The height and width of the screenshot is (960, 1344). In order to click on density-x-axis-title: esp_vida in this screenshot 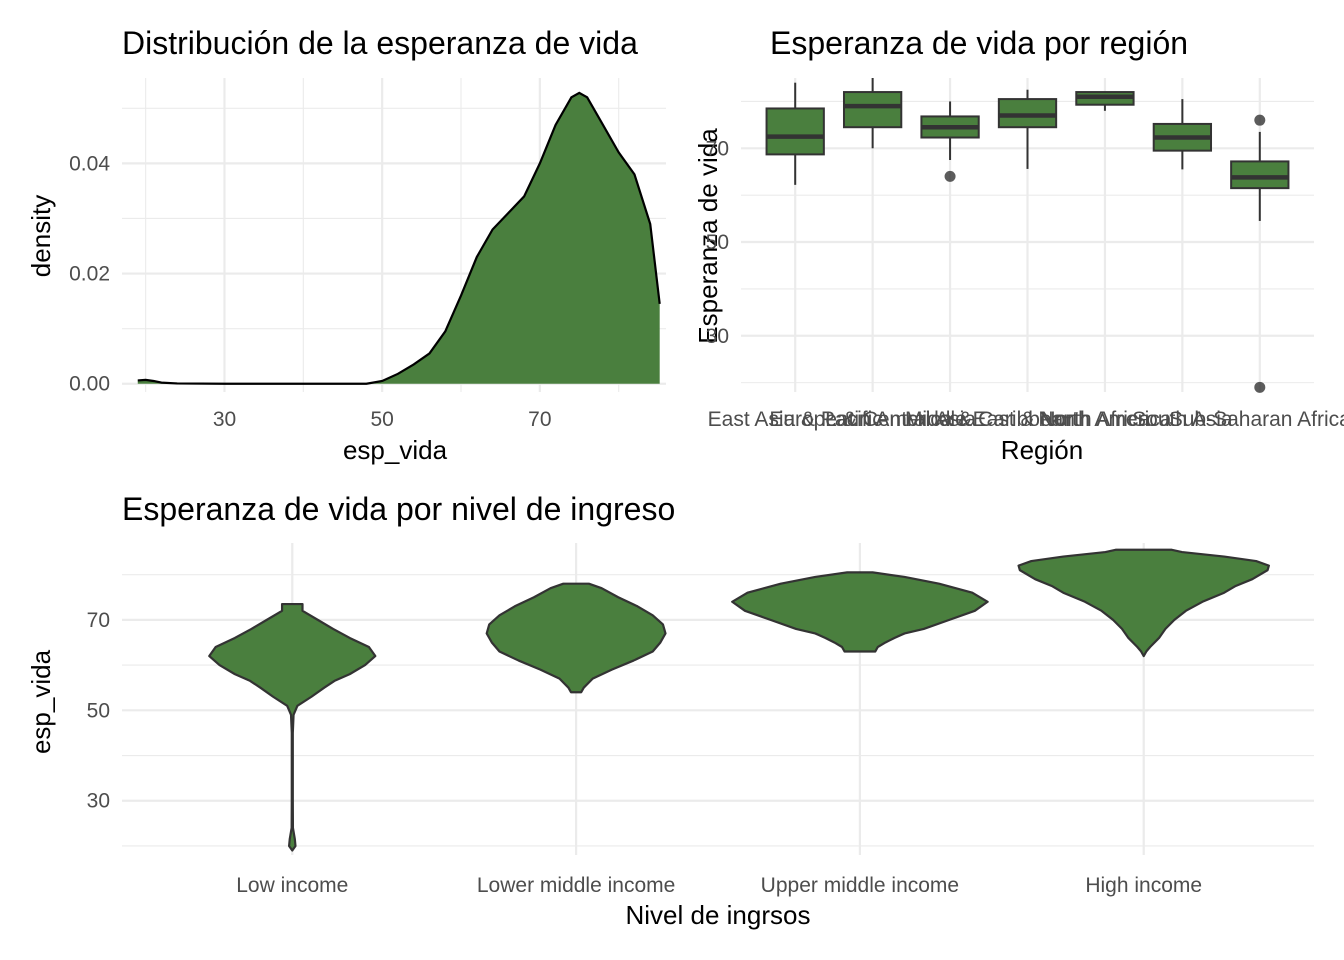, I will do `click(395, 450)`.